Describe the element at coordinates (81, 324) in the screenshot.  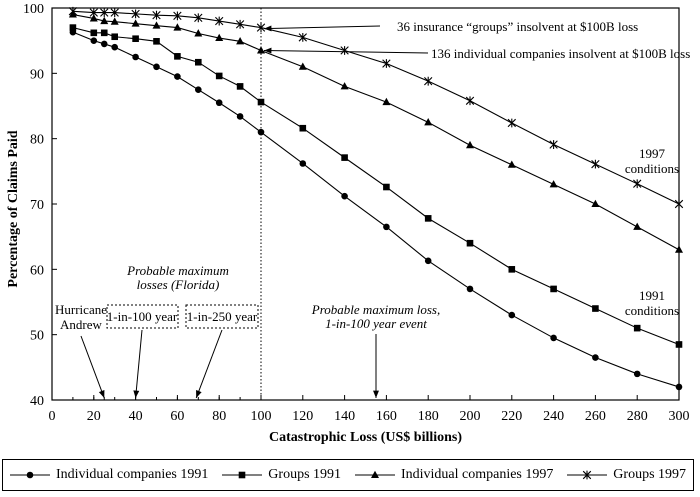
I see `annotation-hurricane-andrew: Andrew` at that location.